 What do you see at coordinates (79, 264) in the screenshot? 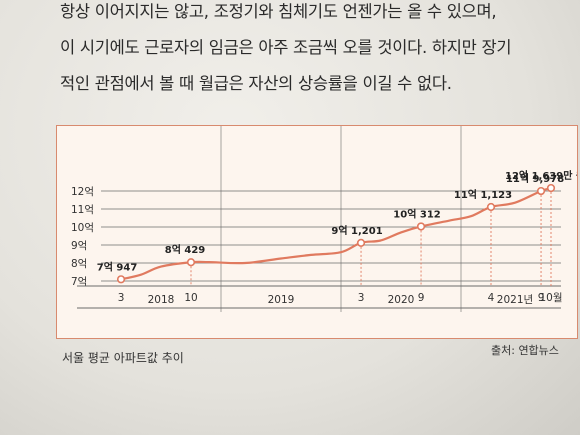
I see `y-tick-label: 8억` at bounding box center [79, 264].